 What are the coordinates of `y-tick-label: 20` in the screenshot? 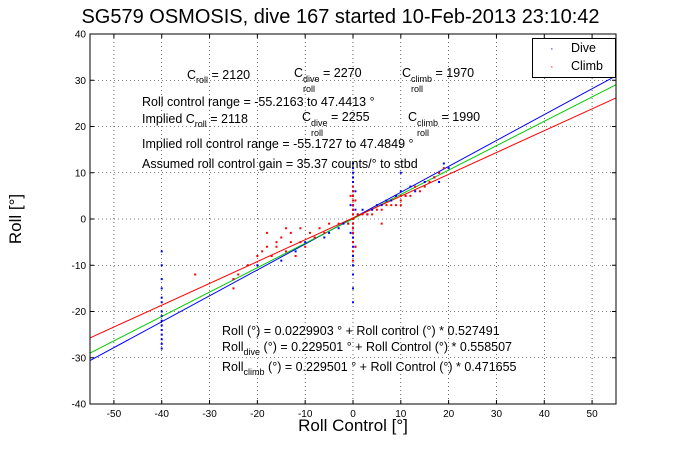 It's located at (81, 127).